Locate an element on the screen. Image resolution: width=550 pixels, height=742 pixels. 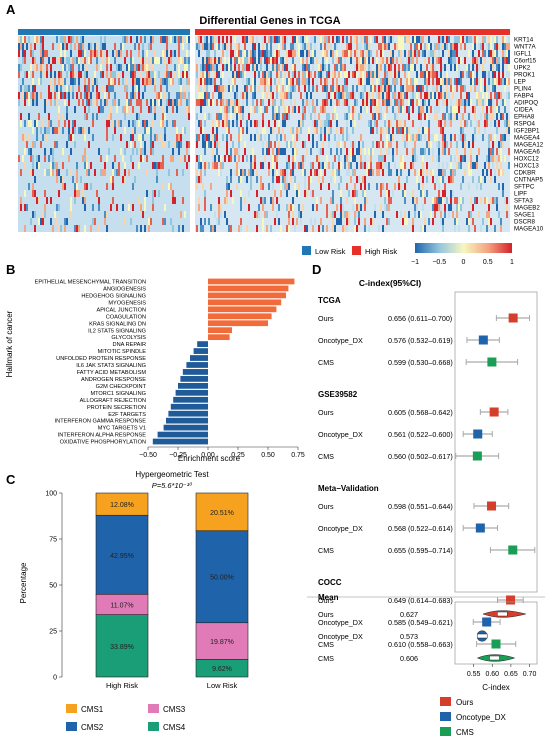
forest-group-title: COCC is located at coordinates (330, 582).